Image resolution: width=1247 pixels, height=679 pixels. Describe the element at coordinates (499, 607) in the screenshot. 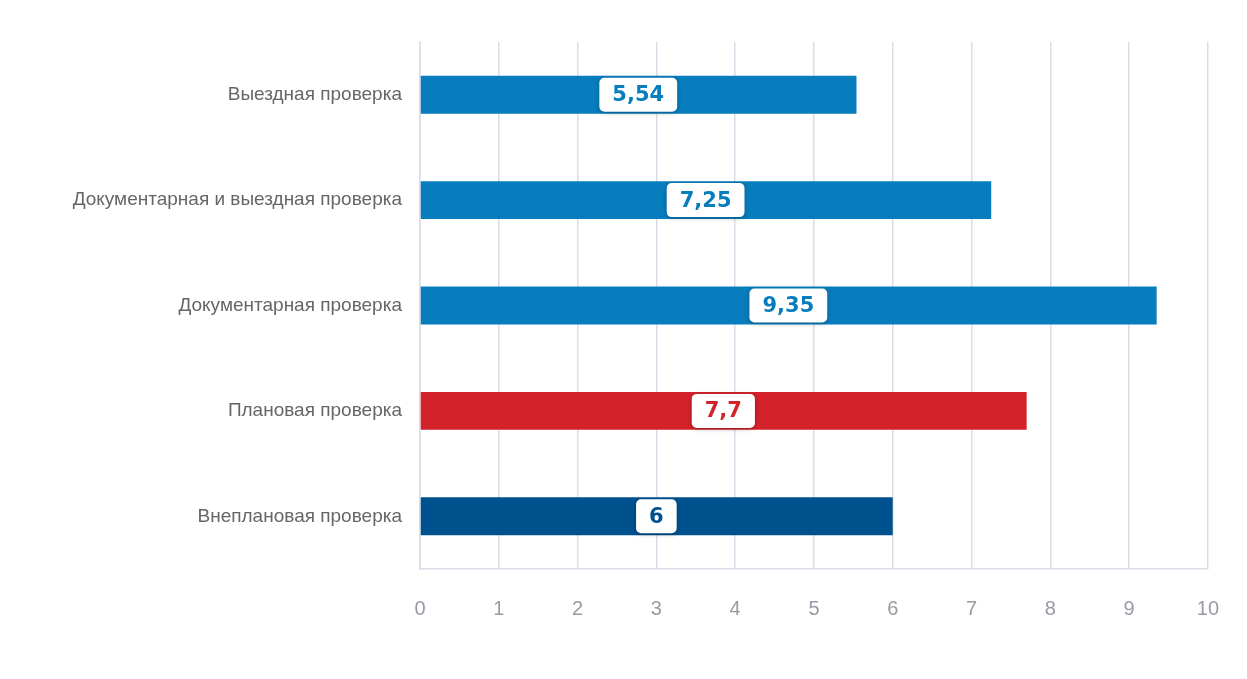

I see `x-tick-label: 1` at that location.